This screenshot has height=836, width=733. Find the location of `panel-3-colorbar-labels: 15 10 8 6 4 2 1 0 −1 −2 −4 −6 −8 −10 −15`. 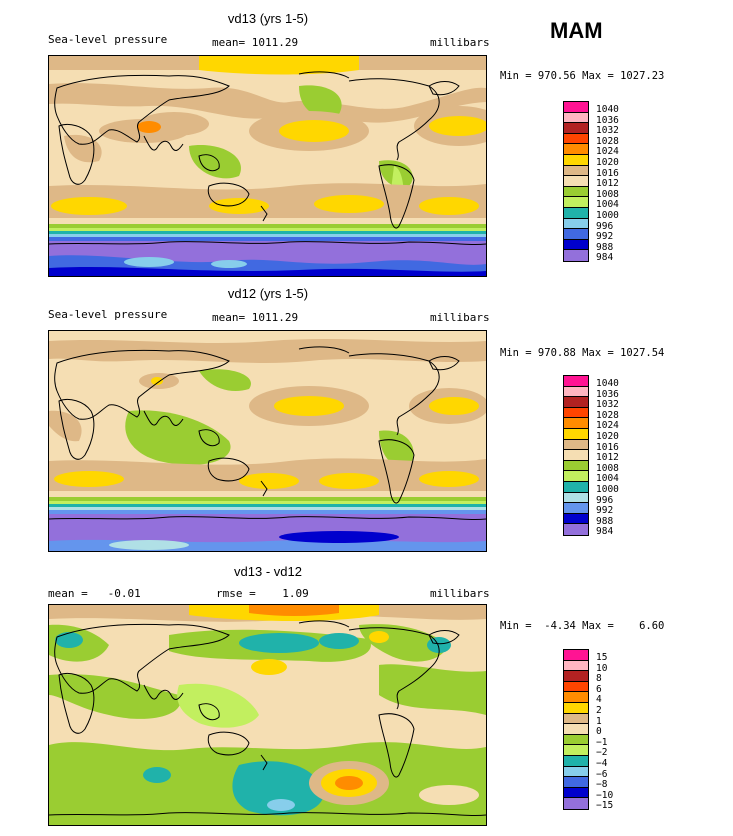

panel-3-colorbar-labels: 15 10 8 6 4 2 1 0 −1 −2 −4 −6 −8 −10 −15 is located at coordinates (605, 732).